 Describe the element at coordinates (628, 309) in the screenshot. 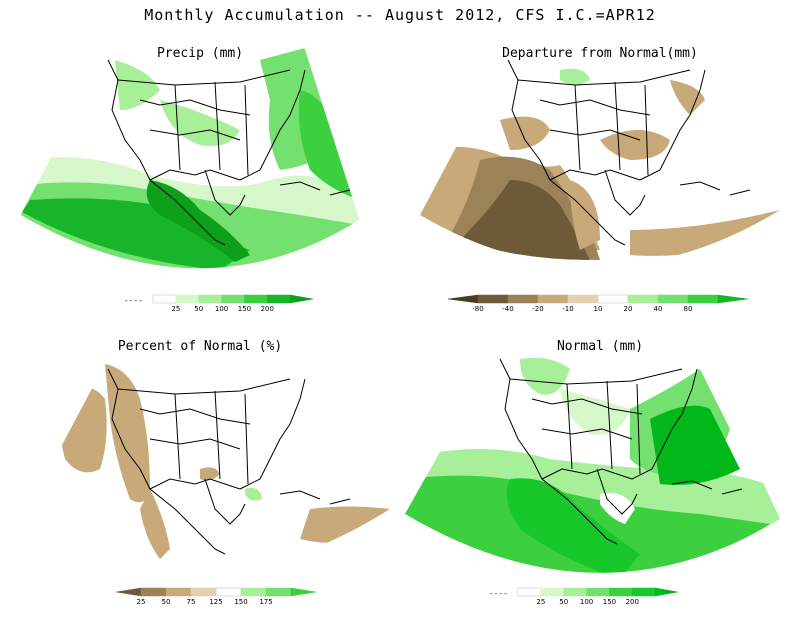

I see `colorbar-tick-label: 20` at that location.